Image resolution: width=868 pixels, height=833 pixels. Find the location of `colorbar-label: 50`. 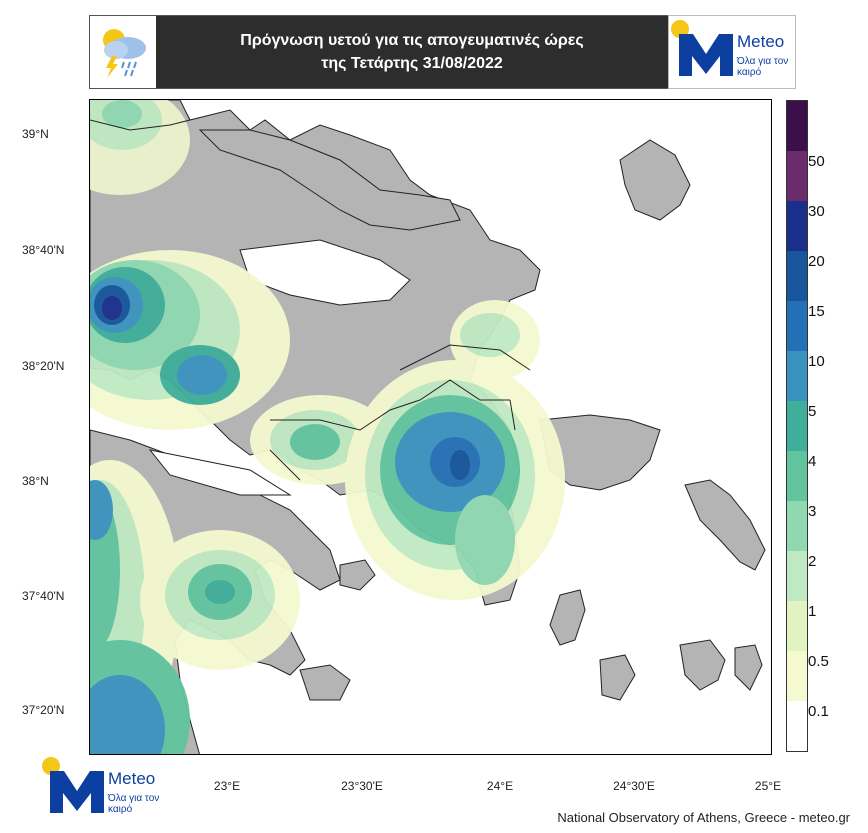

colorbar-label: 50 is located at coordinates (816, 161).